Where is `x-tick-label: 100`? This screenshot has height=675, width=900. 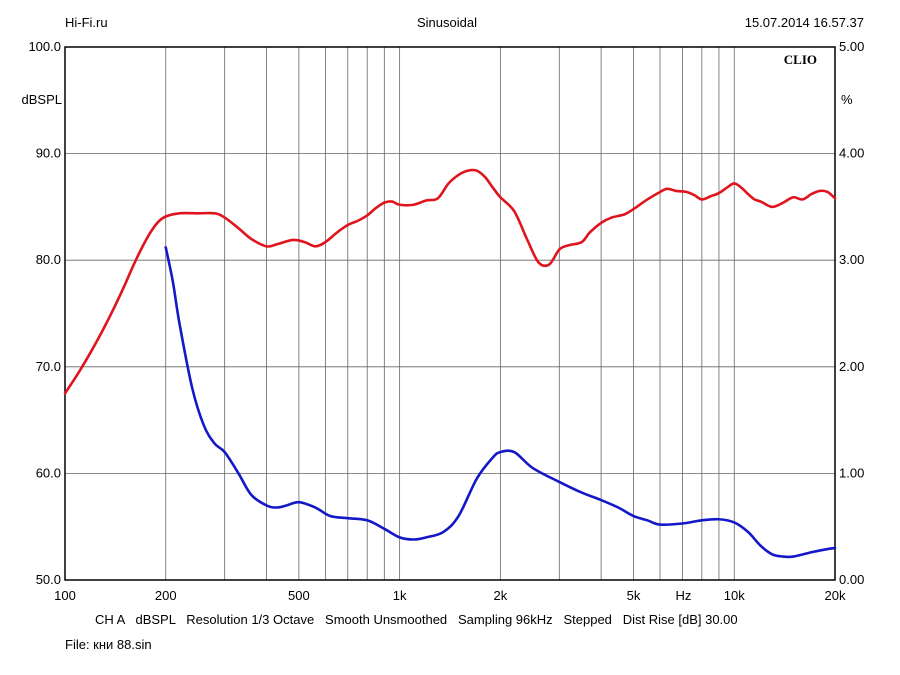 x-tick-label: 100 is located at coordinates (65, 595).